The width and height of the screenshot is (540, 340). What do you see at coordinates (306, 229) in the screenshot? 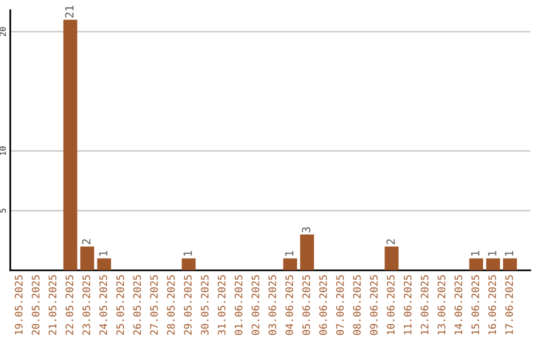
I see `data-label: 3` at bounding box center [306, 229].